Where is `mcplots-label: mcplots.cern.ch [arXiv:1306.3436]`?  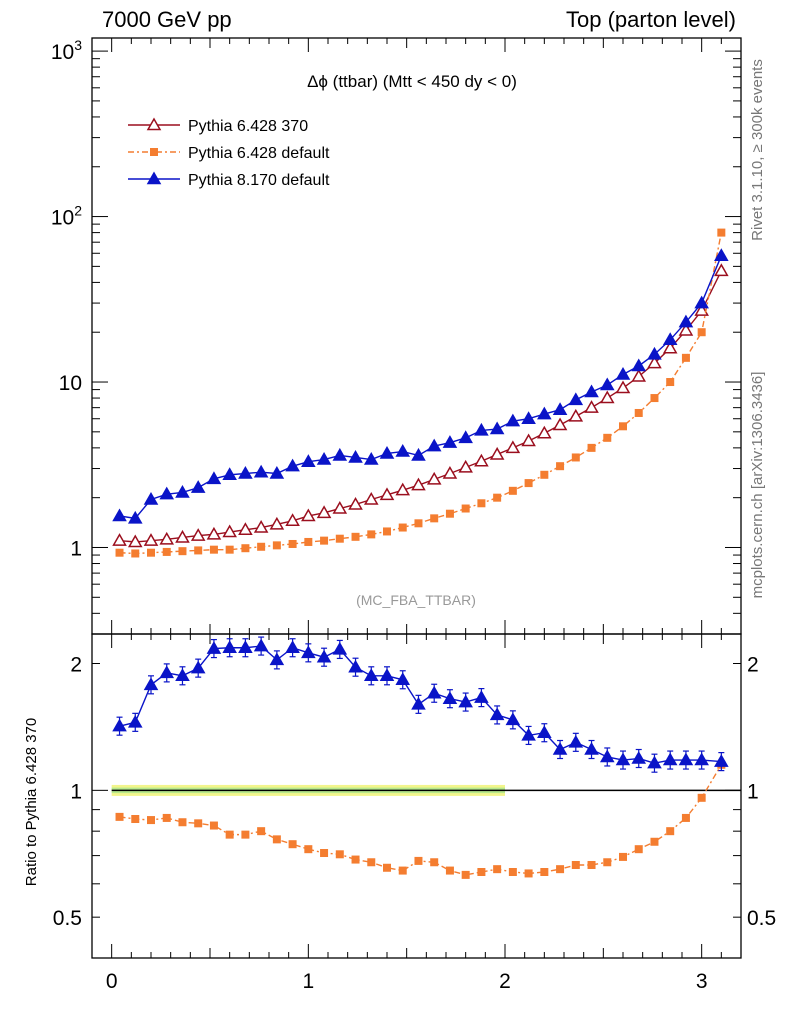
mcplots-label: mcplots.cern.ch [arXiv:1306.3436] is located at coordinates (757, 485).